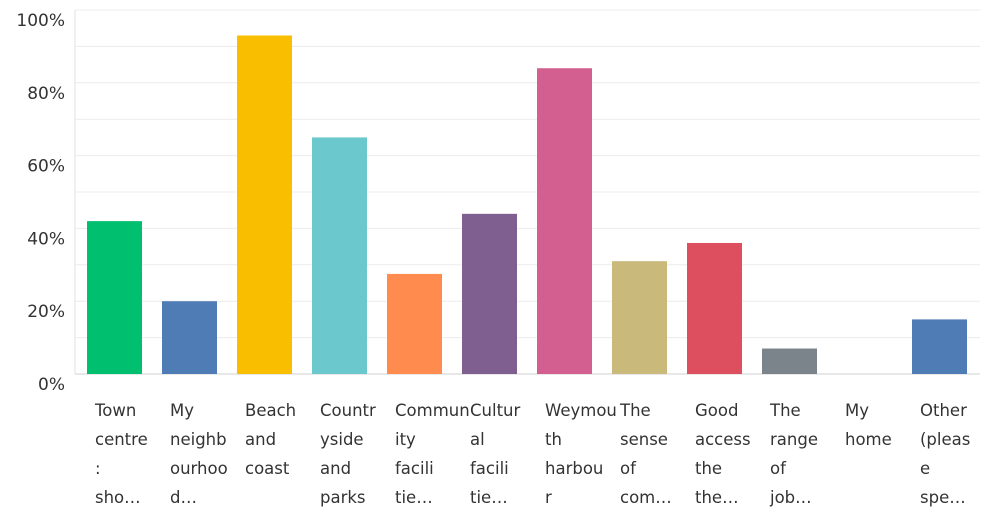  What do you see at coordinates (581, 410) in the screenshot?
I see `x-tick-label: Weymou` at bounding box center [581, 410].